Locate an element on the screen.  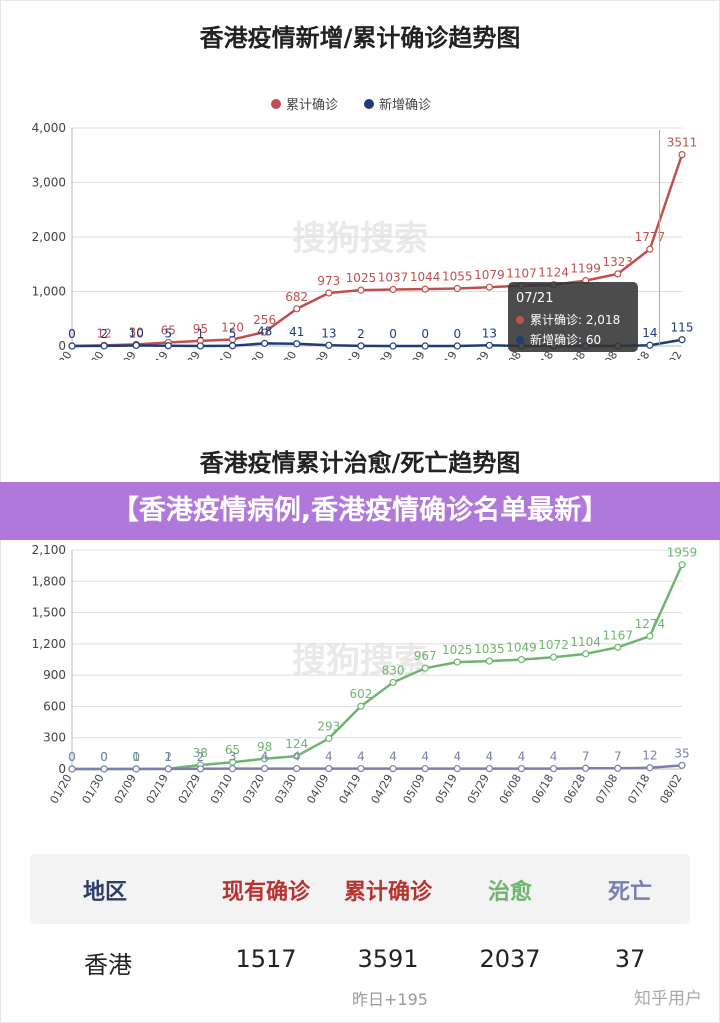
y-tick-label: 0 is located at coordinates (62, 769).